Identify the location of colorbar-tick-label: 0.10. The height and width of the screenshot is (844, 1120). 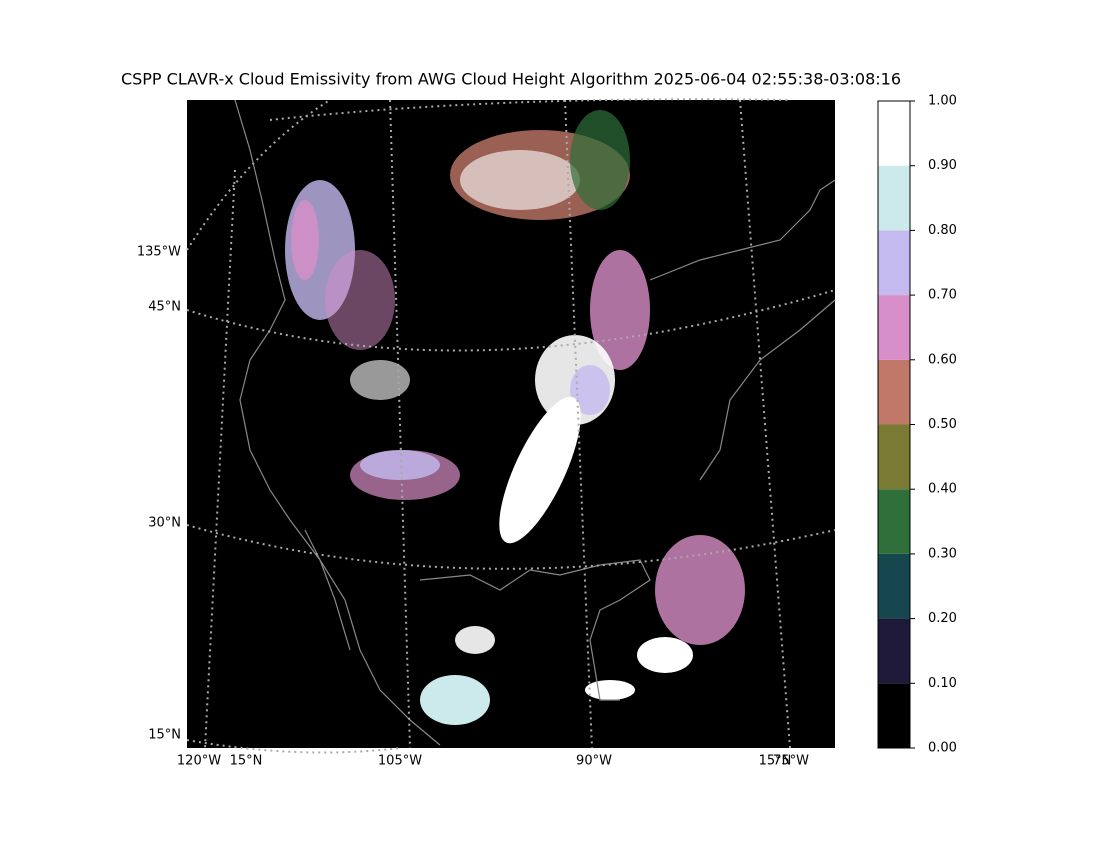
(942, 683).